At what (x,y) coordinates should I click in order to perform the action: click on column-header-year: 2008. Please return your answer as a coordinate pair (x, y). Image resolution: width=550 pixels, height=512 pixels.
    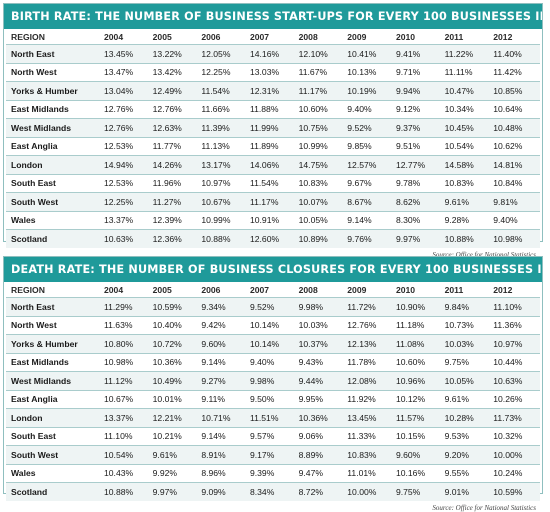
    Looking at the image, I should click on (321, 37).